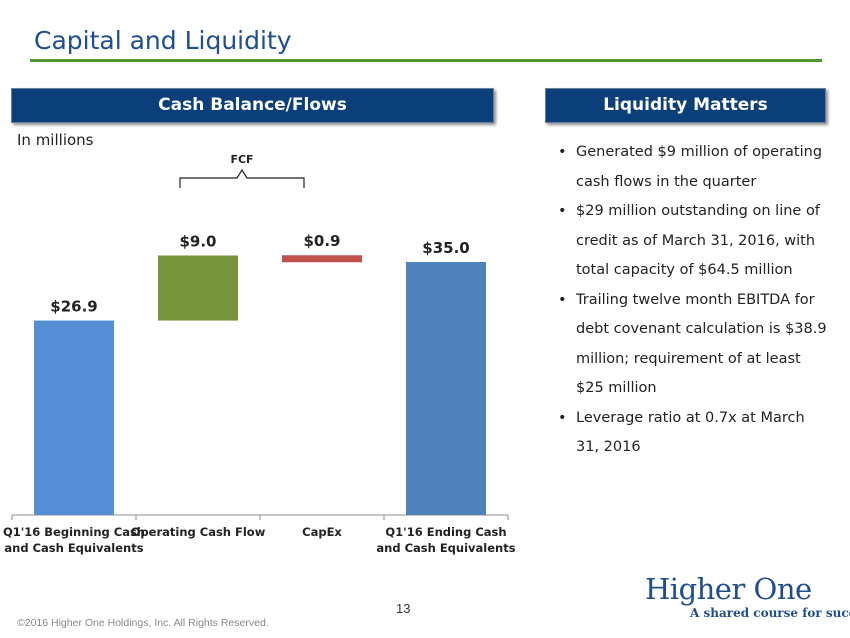 This screenshot has height=638, width=850. What do you see at coordinates (242, 178) in the screenshot?
I see `fcf-bracket` at bounding box center [242, 178].